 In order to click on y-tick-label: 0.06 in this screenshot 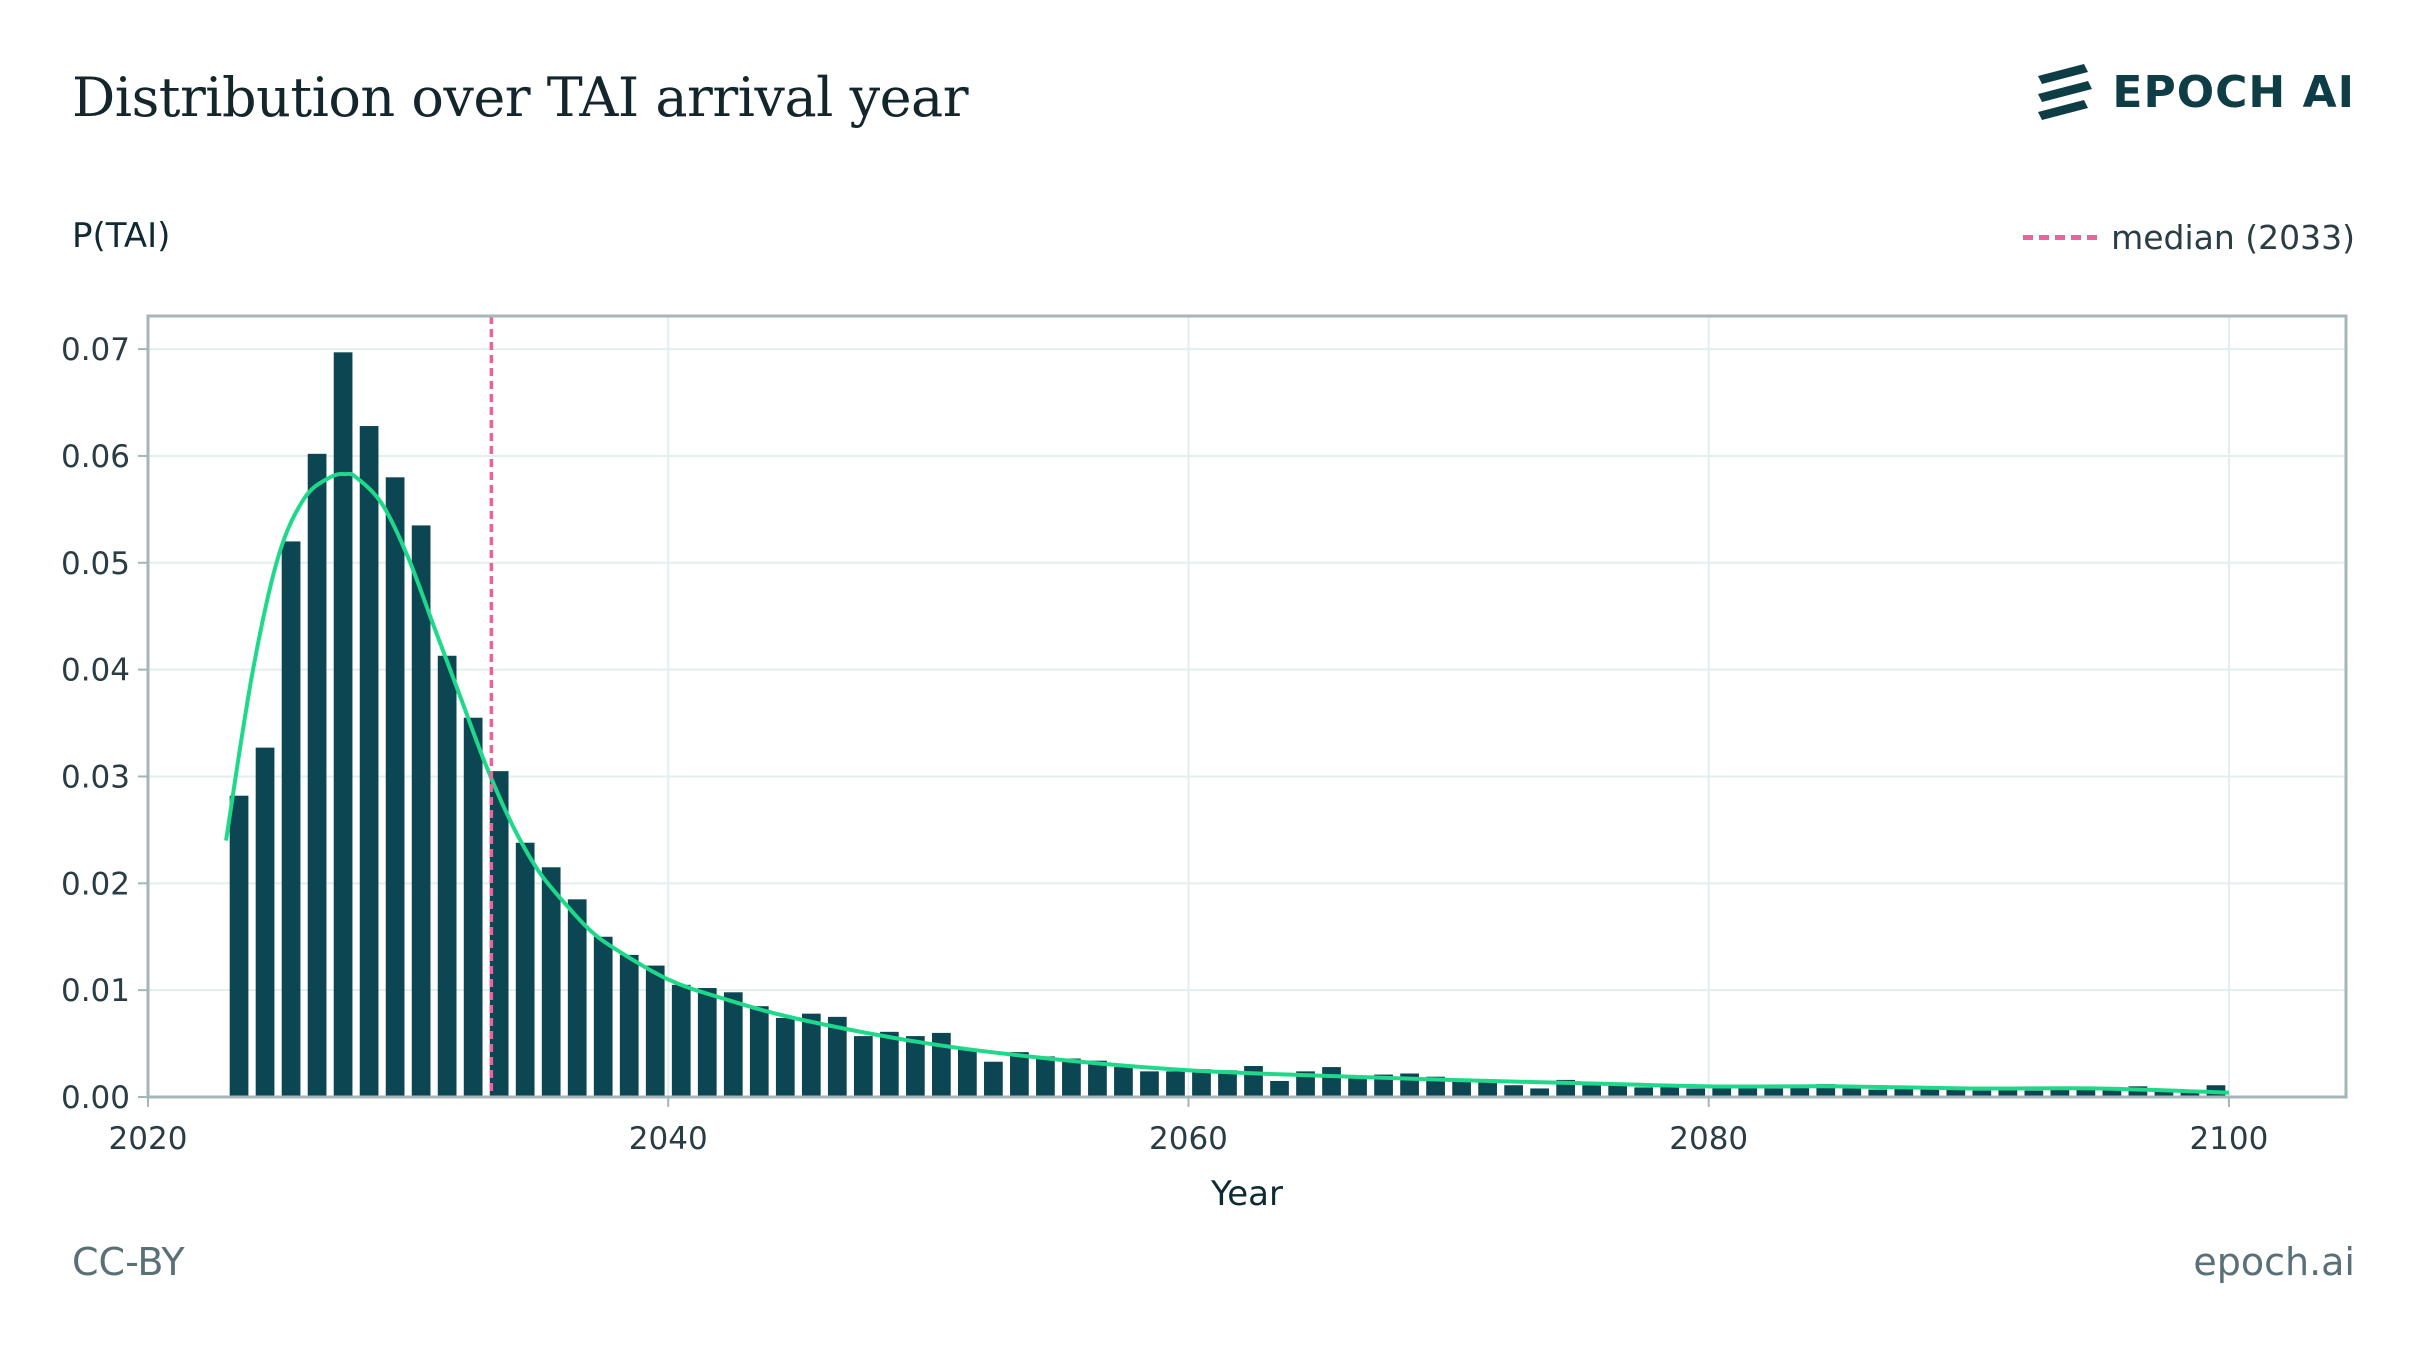, I will do `click(95, 457)`.